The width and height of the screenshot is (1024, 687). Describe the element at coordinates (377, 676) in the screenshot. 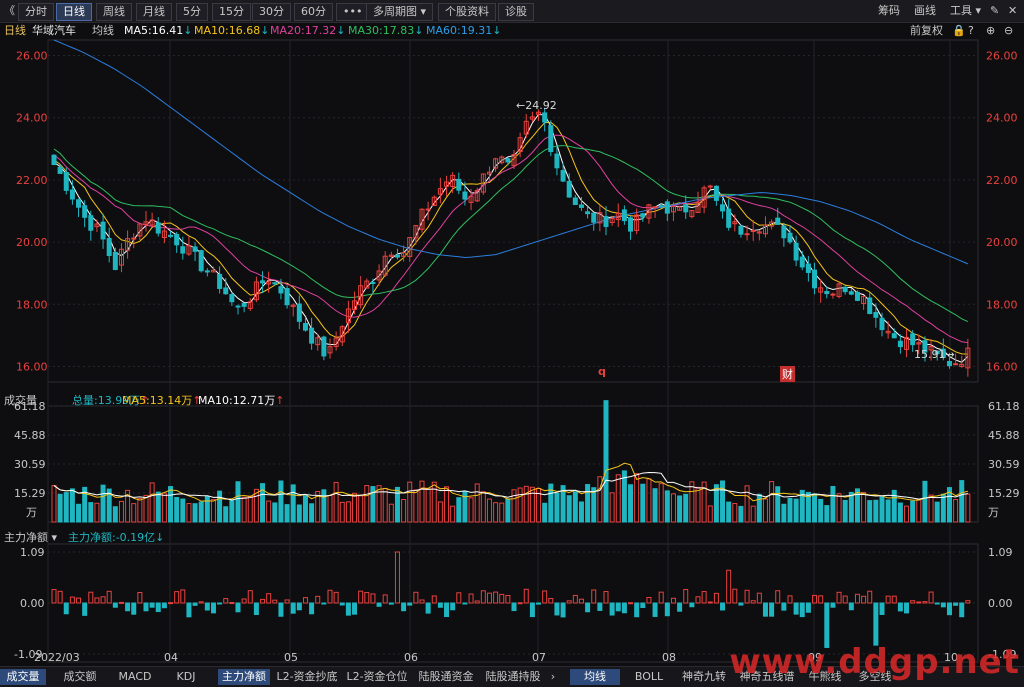

I see `tab-l2-position: L2-资金仓位` at that location.